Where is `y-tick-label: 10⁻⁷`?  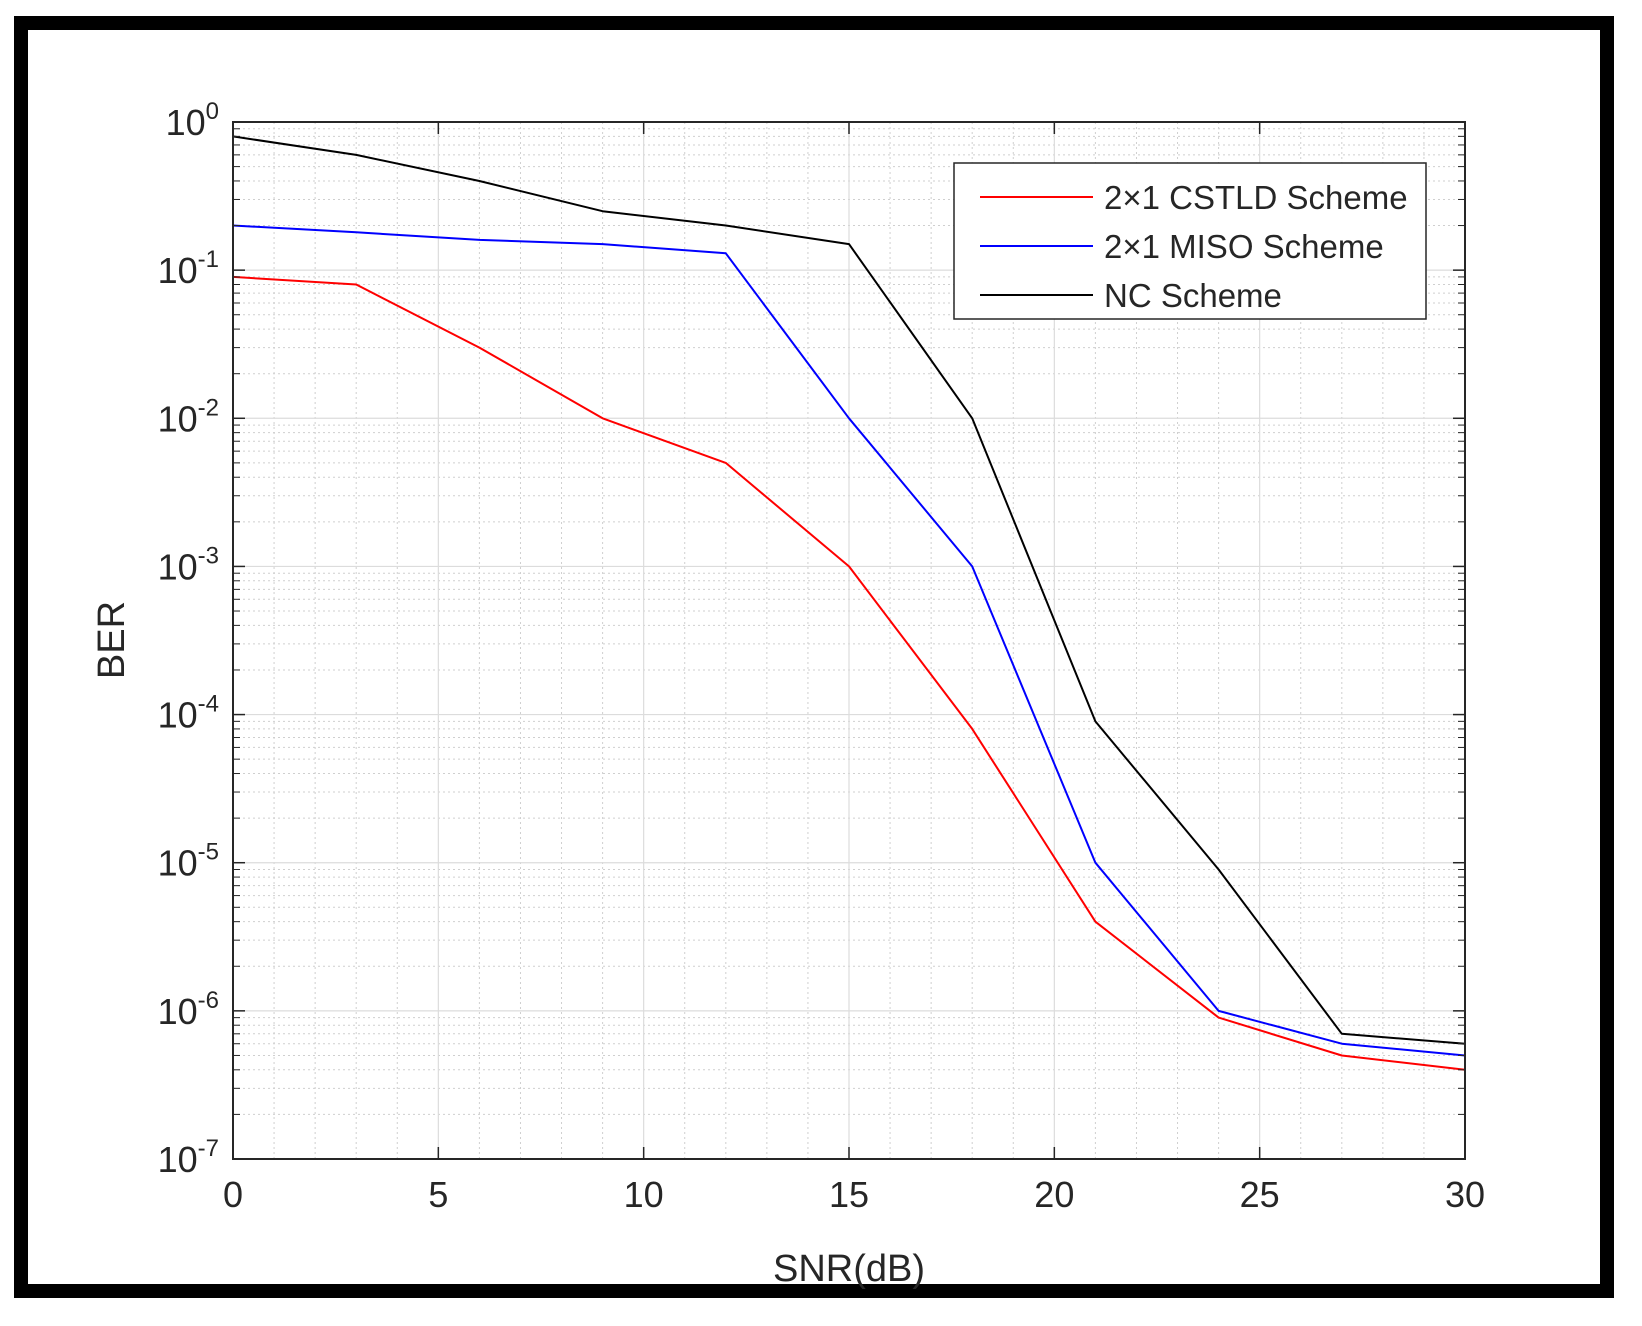
y-tick-label: 10⁻⁷ is located at coordinates (188, 1157).